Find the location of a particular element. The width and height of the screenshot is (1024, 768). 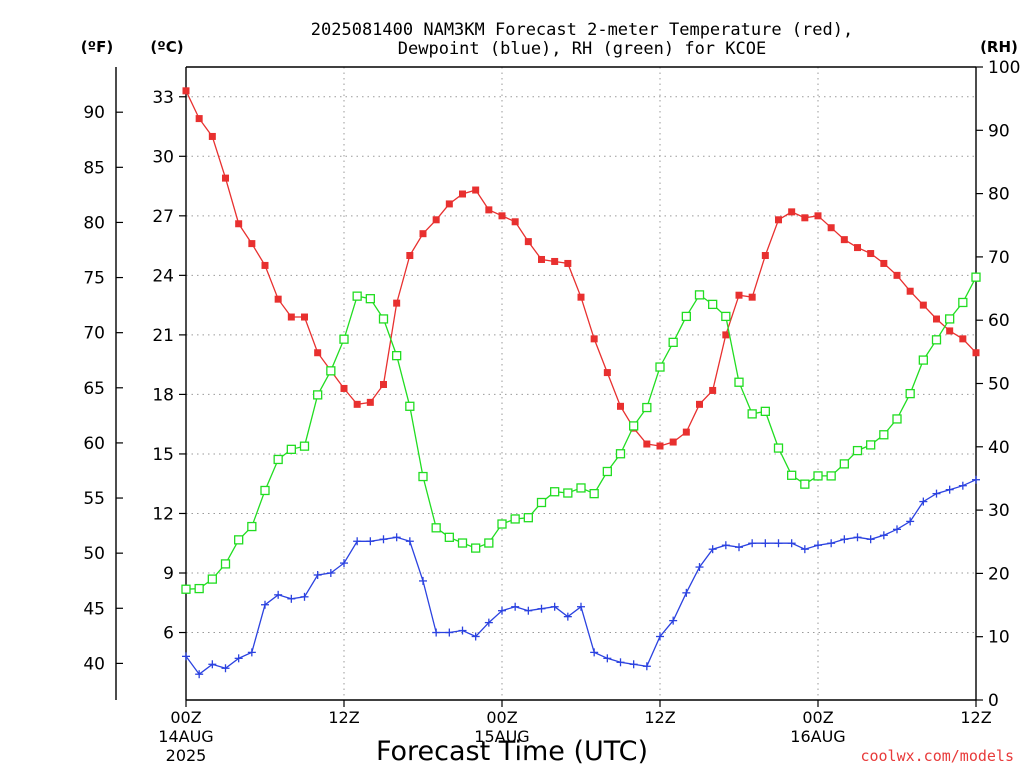

rh-tick-label: 50 is located at coordinates (999, 385).